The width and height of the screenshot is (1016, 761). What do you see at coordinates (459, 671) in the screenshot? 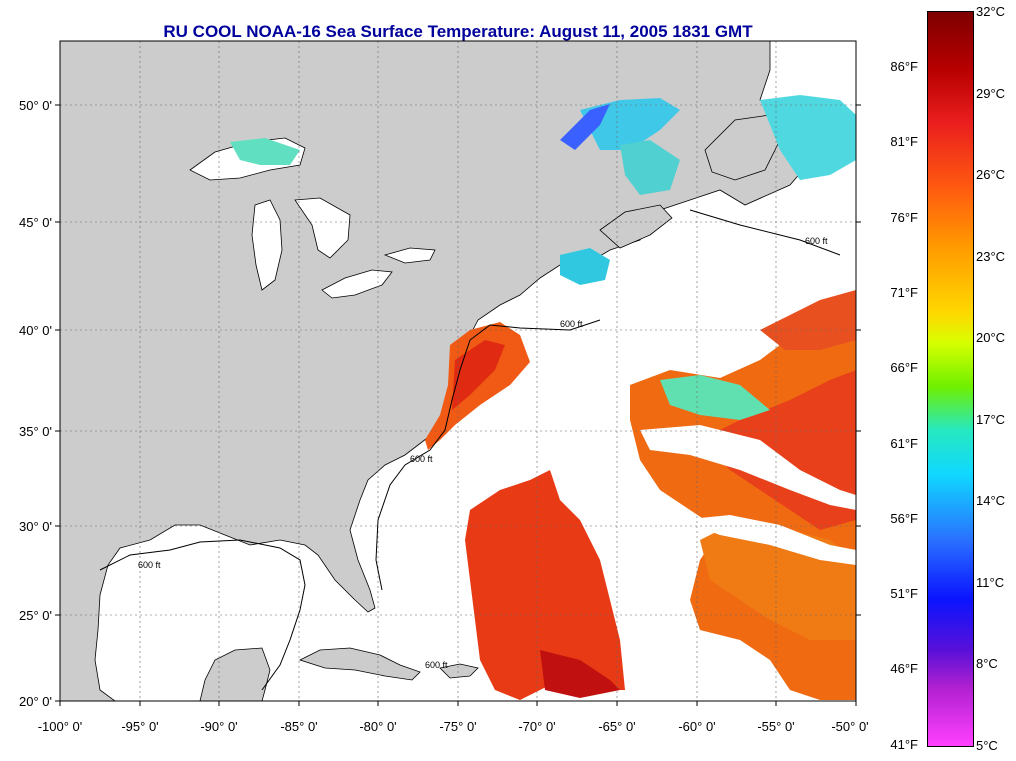
I see `land-hispaniola` at bounding box center [459, 671].